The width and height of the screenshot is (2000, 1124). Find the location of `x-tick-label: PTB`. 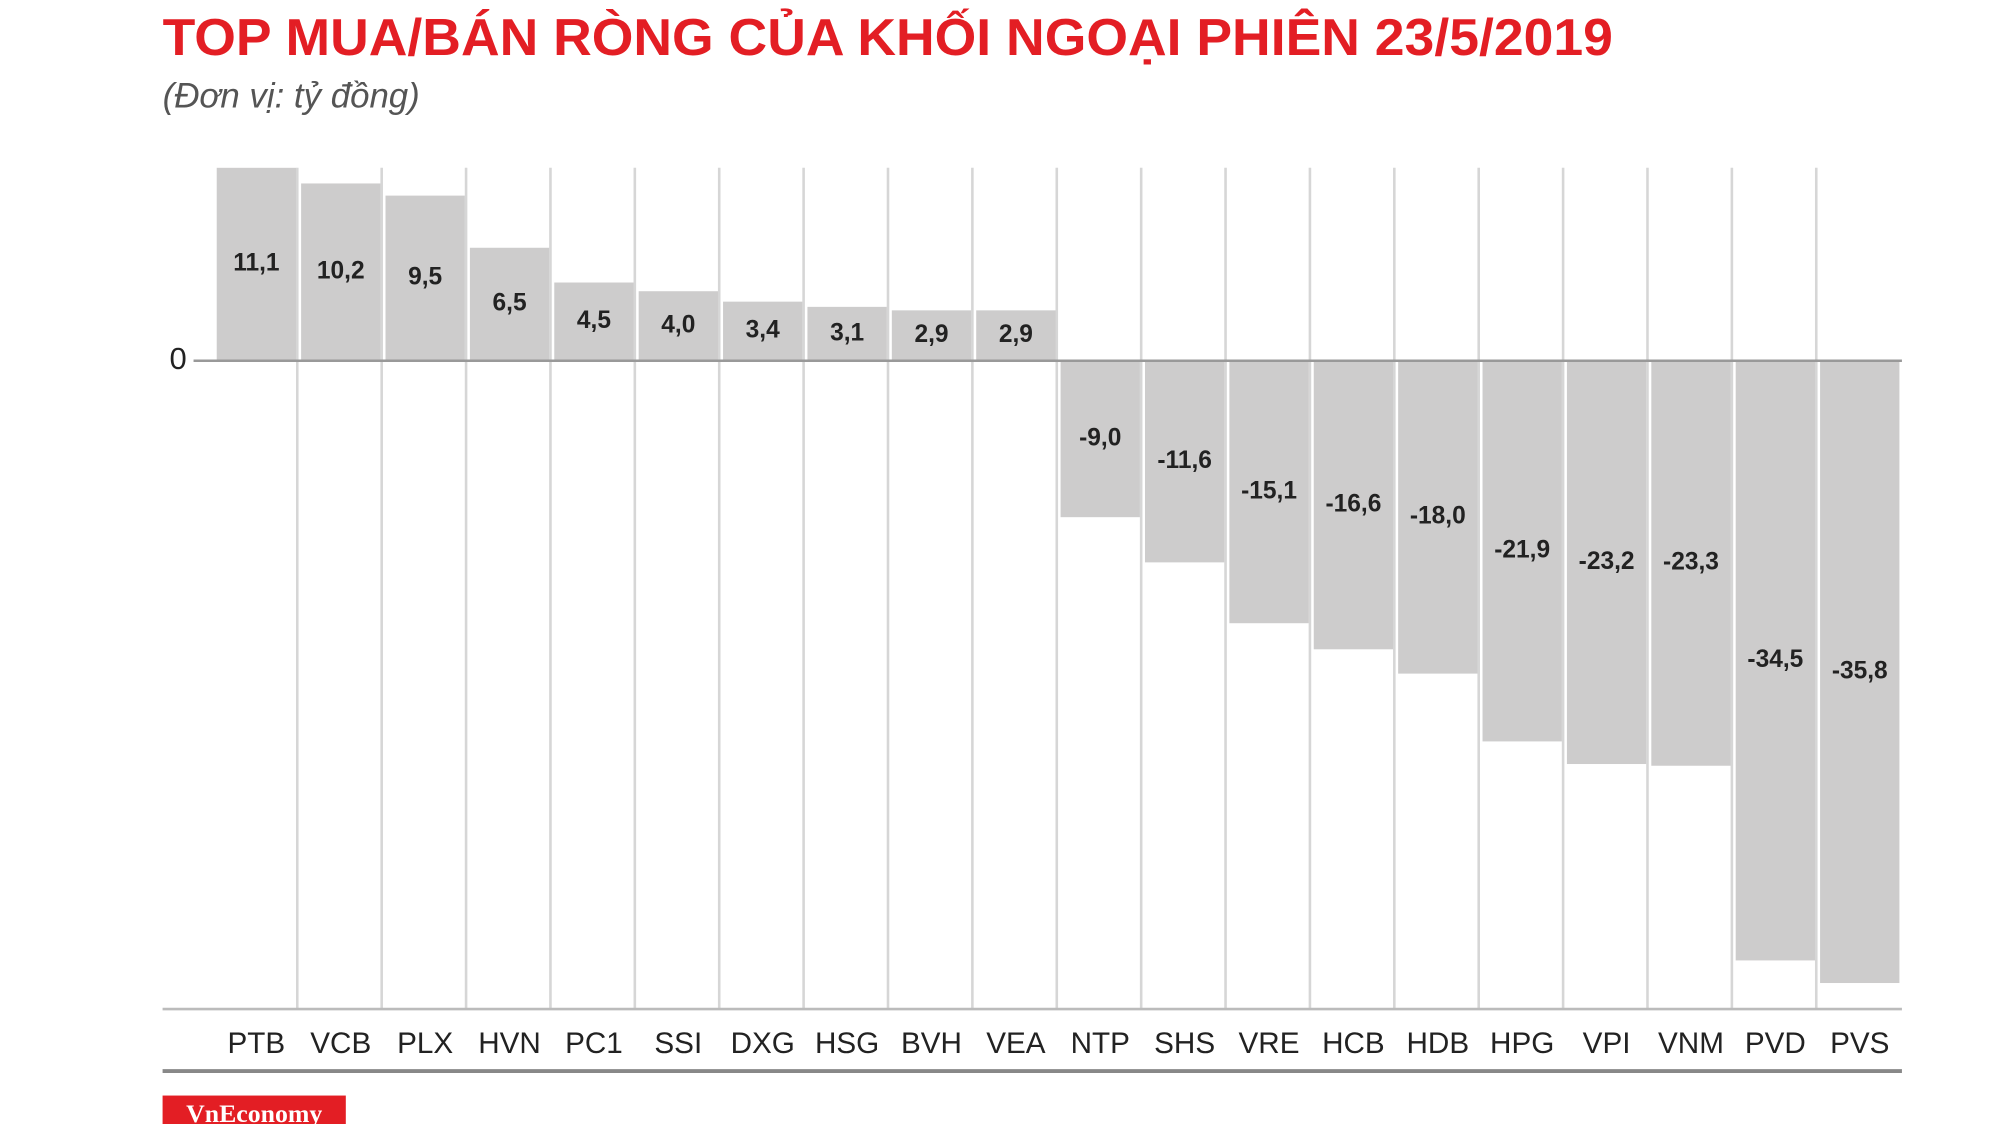

x-tick-label: PTB is located at coordinates (257, 1043).